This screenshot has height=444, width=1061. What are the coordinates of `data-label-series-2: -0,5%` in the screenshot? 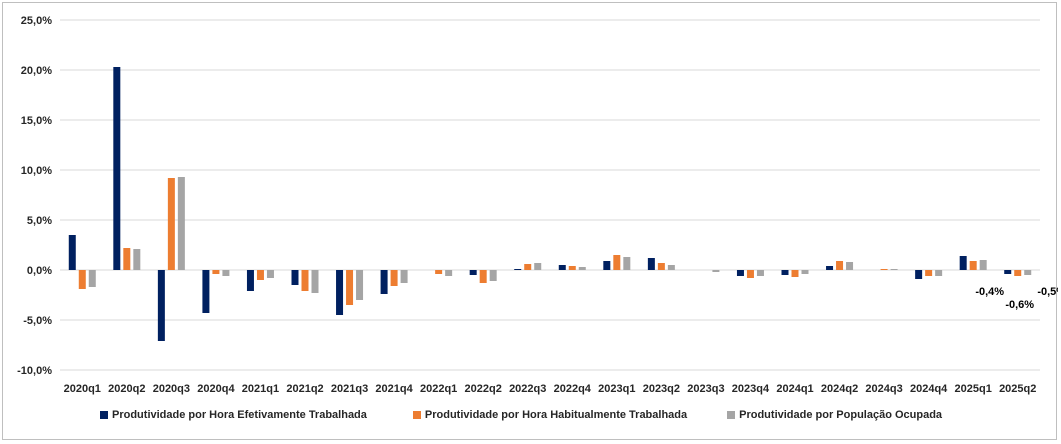 It's located at (1047, 292).